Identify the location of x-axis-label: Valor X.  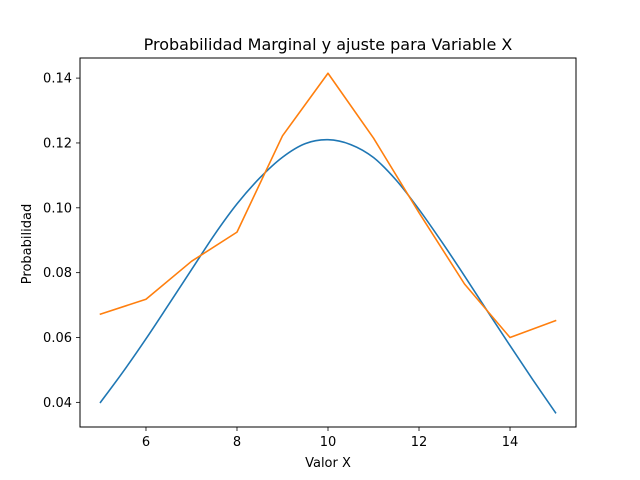
(328, 463).